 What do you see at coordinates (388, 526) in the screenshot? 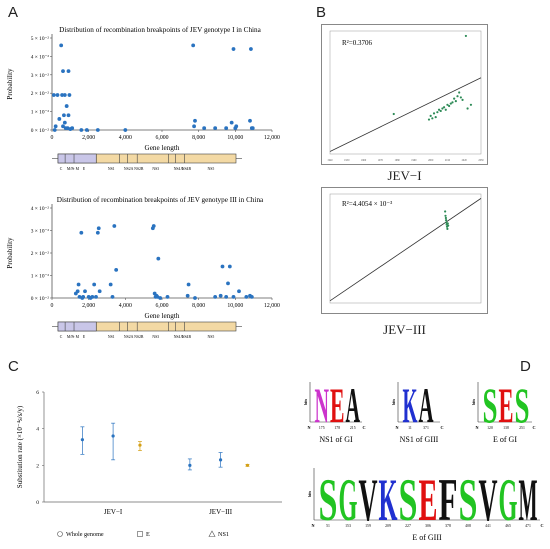
I see `logo-position-tick: 209` at bounding box center [388, 526].